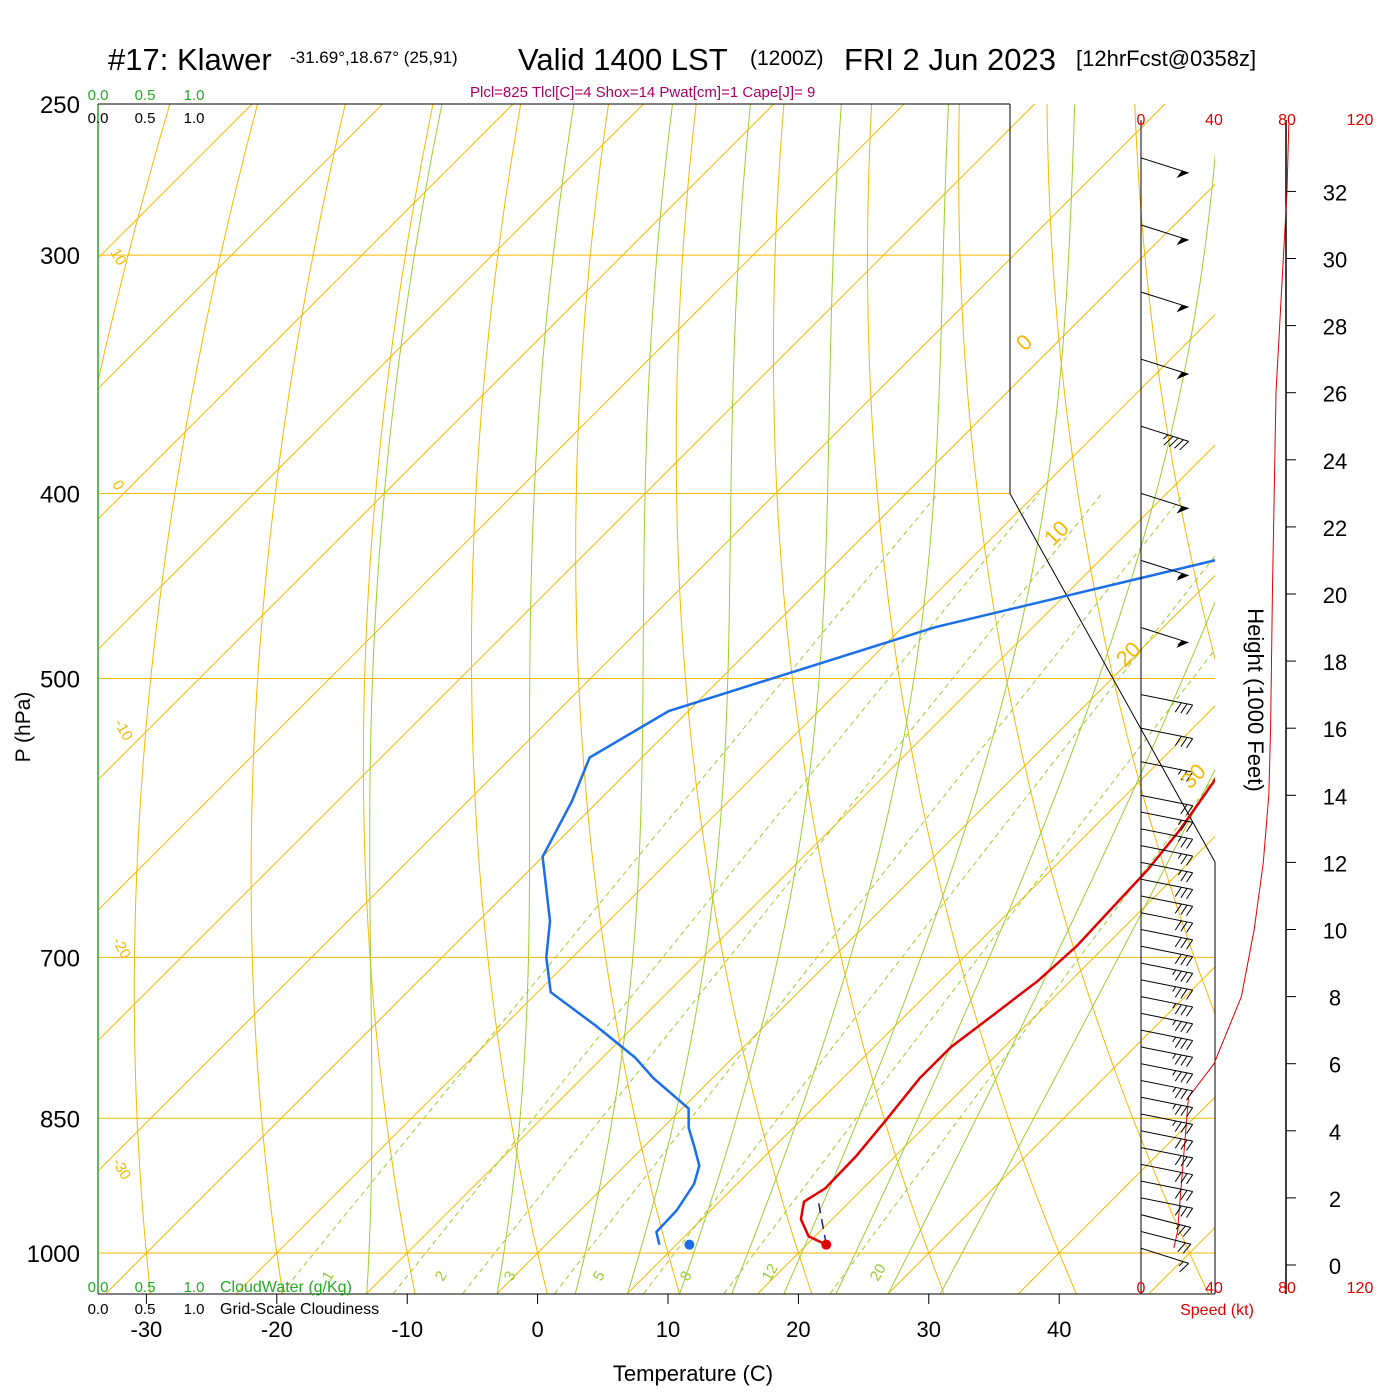 The image size is (1400, 1400). I want to click on mixing-ratio-line, so click(1022, 1035).